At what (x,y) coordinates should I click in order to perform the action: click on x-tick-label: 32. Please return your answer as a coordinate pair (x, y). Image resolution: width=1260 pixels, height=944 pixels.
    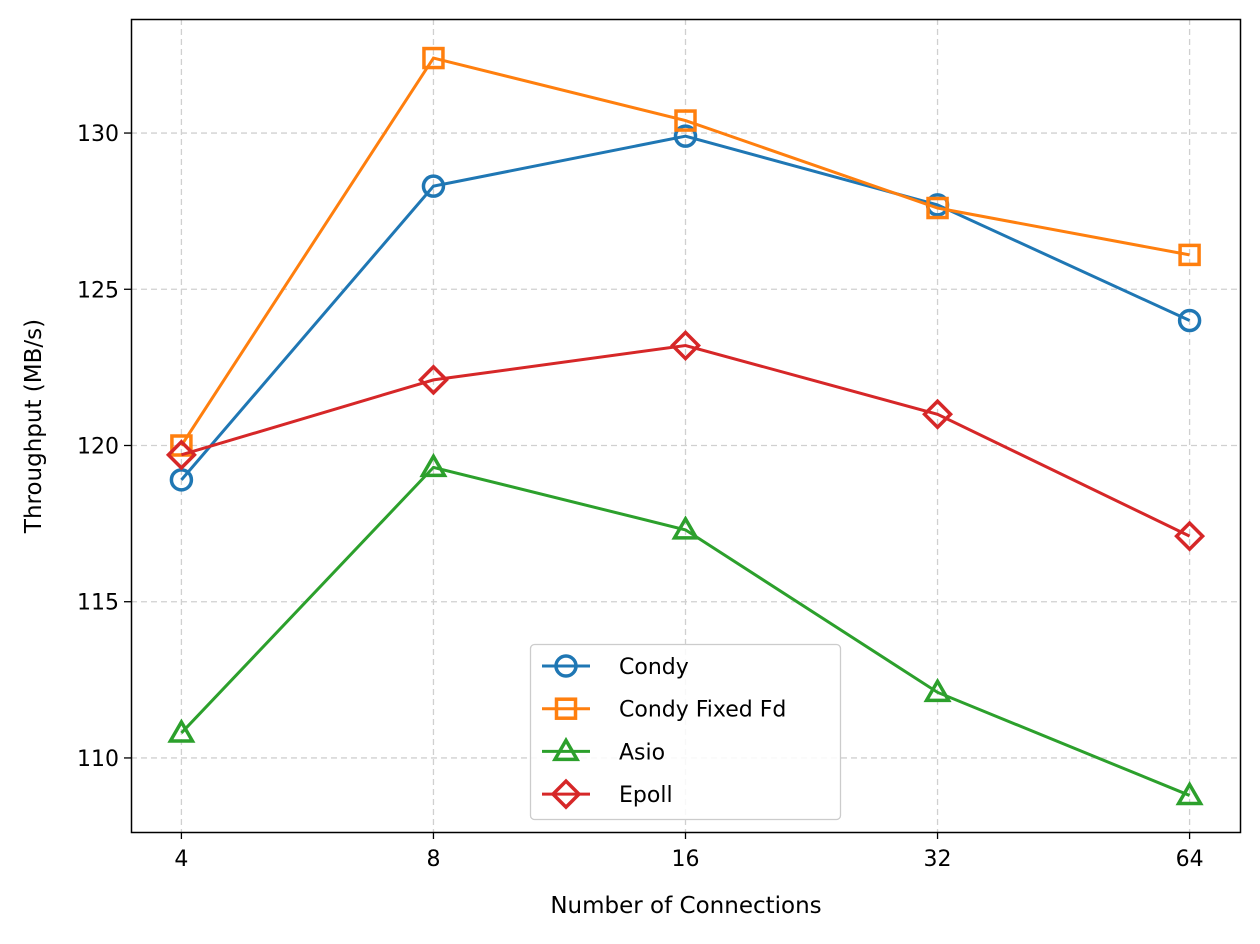
    Looking at the image, I should click on (938, 859).